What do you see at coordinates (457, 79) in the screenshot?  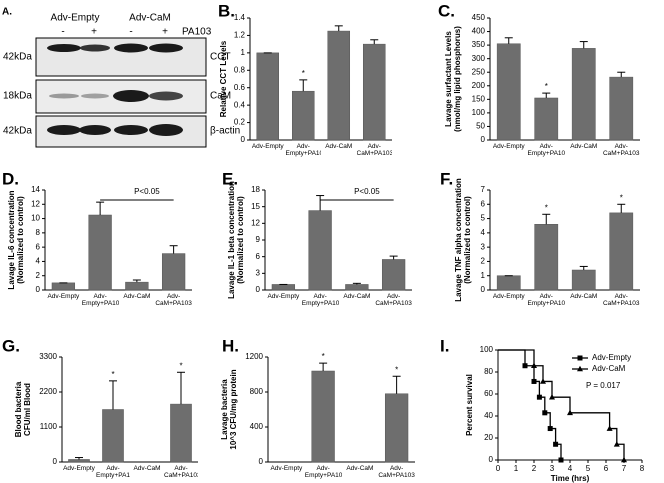 I see `y-axis-label: (nmol/mg lipid phosphorus)` at bounding box center [457, 79].